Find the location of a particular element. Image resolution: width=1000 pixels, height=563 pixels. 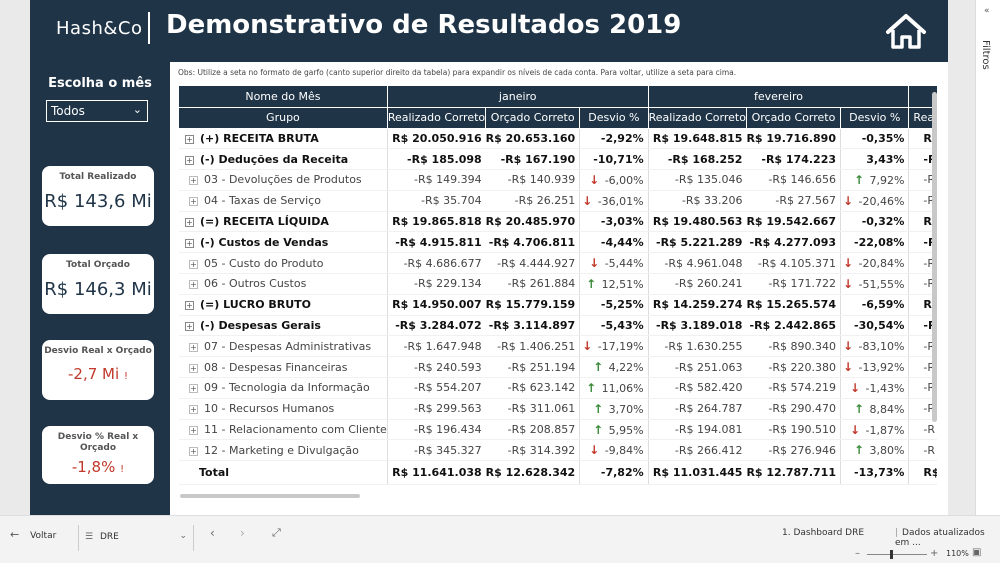

fullscreen-icon: ⤢ is located at coordinates (276, 532).